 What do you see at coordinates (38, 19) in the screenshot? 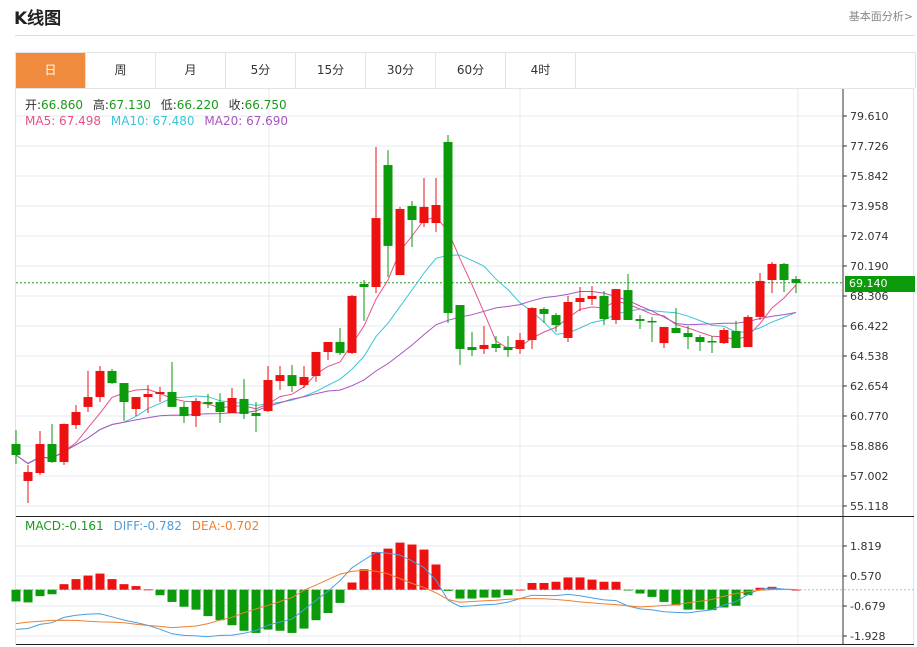
I see `page-title: K线图` at bounding box center [38, 19].